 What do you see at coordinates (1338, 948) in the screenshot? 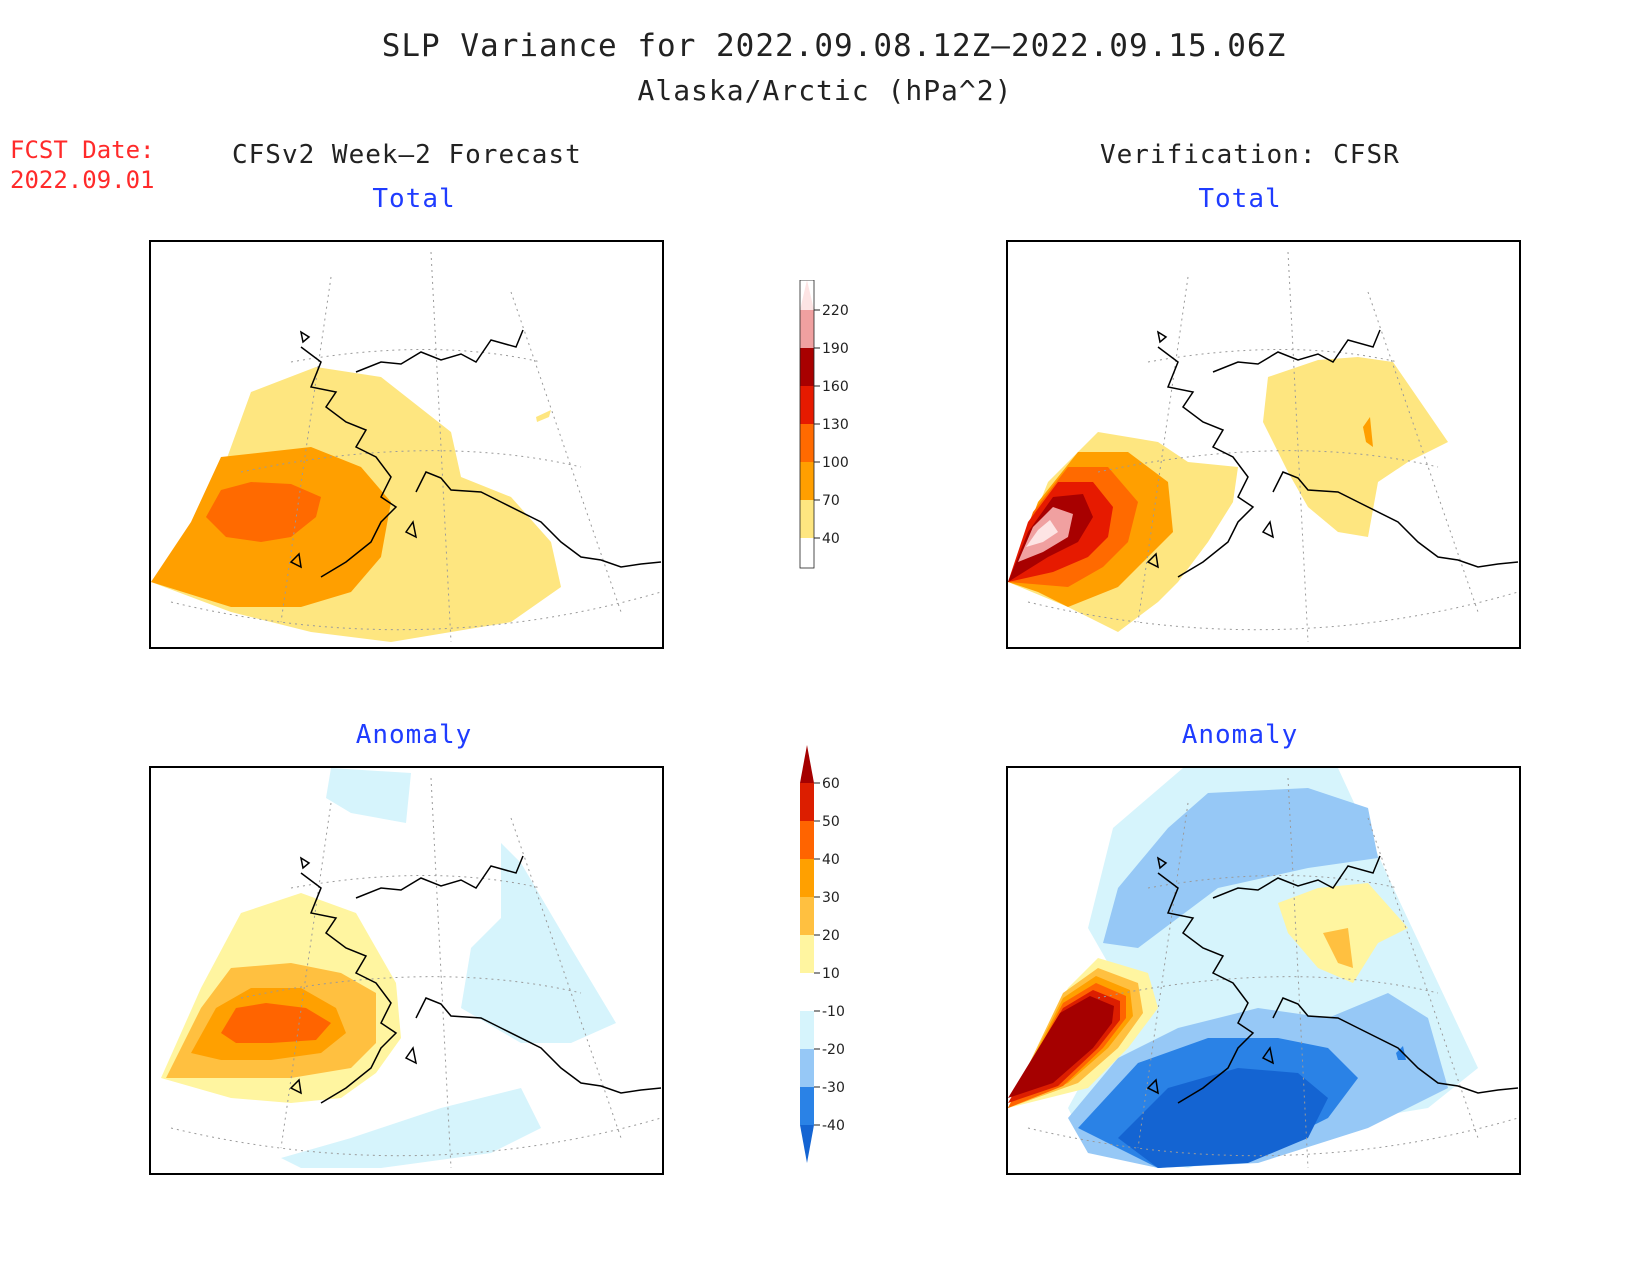
I see `contour-20-30-east` at bounding box center [1338, 948].